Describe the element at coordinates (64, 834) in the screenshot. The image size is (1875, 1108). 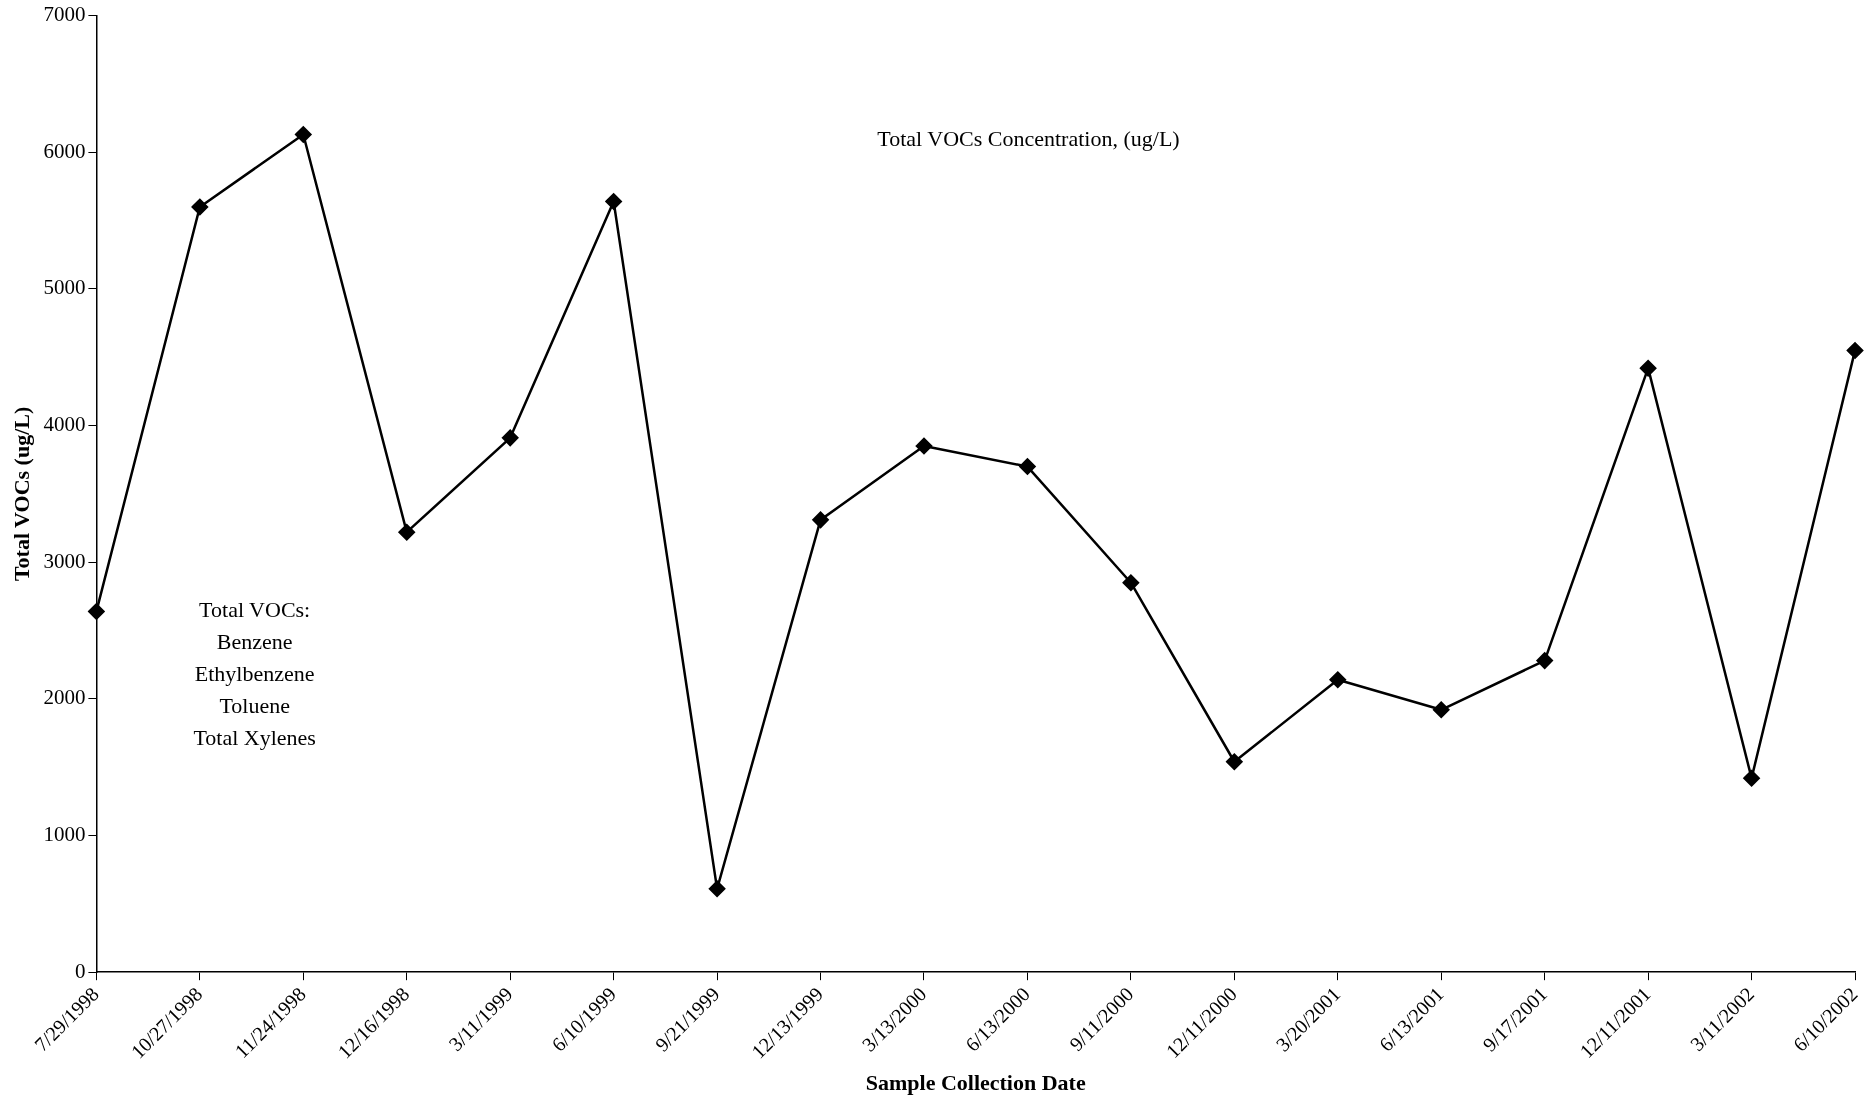
I see `y-tick-label: 1000` at that location.